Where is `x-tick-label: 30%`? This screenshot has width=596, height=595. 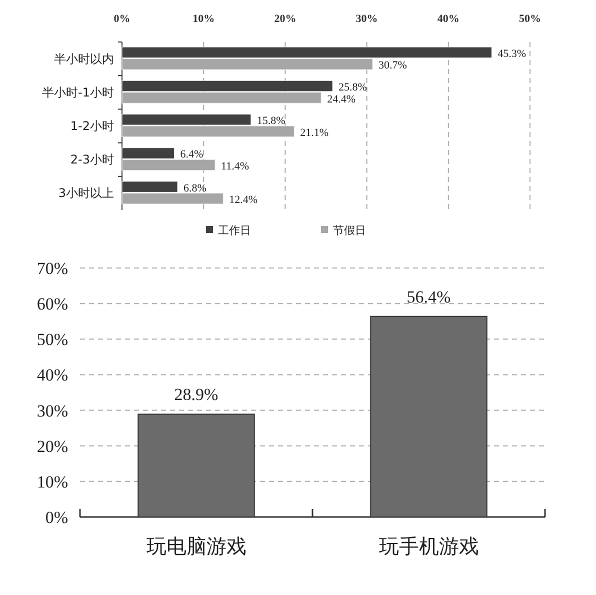
x-tick-label: 30% is located at coordinates (367, 19).